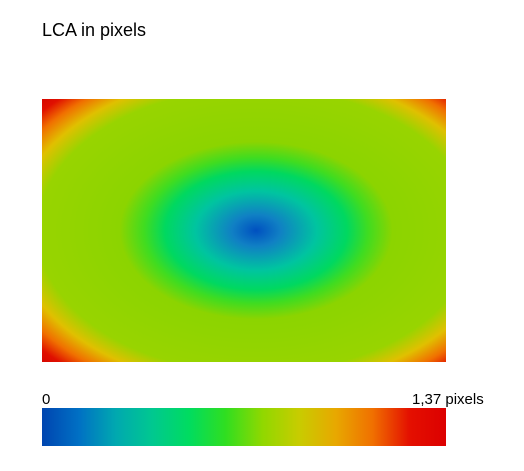  I want to click on colorbar-tick-label: 1,37 pixels, so click(448, 399).